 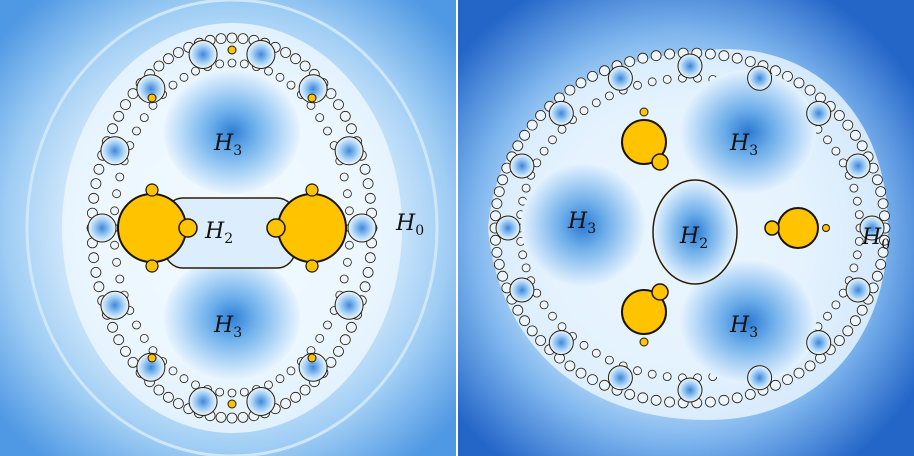 I want to click on mandelbrot-bulbs, so click(x=725, y=227).